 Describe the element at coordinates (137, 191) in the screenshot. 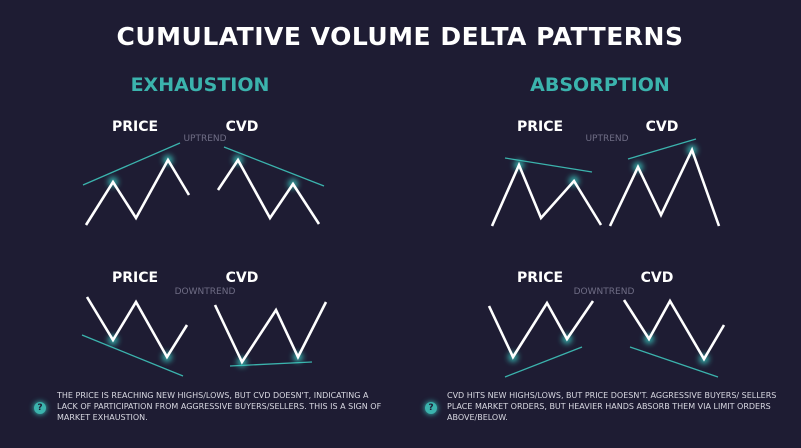

I see `exhaustion-up-price-line` at that location.